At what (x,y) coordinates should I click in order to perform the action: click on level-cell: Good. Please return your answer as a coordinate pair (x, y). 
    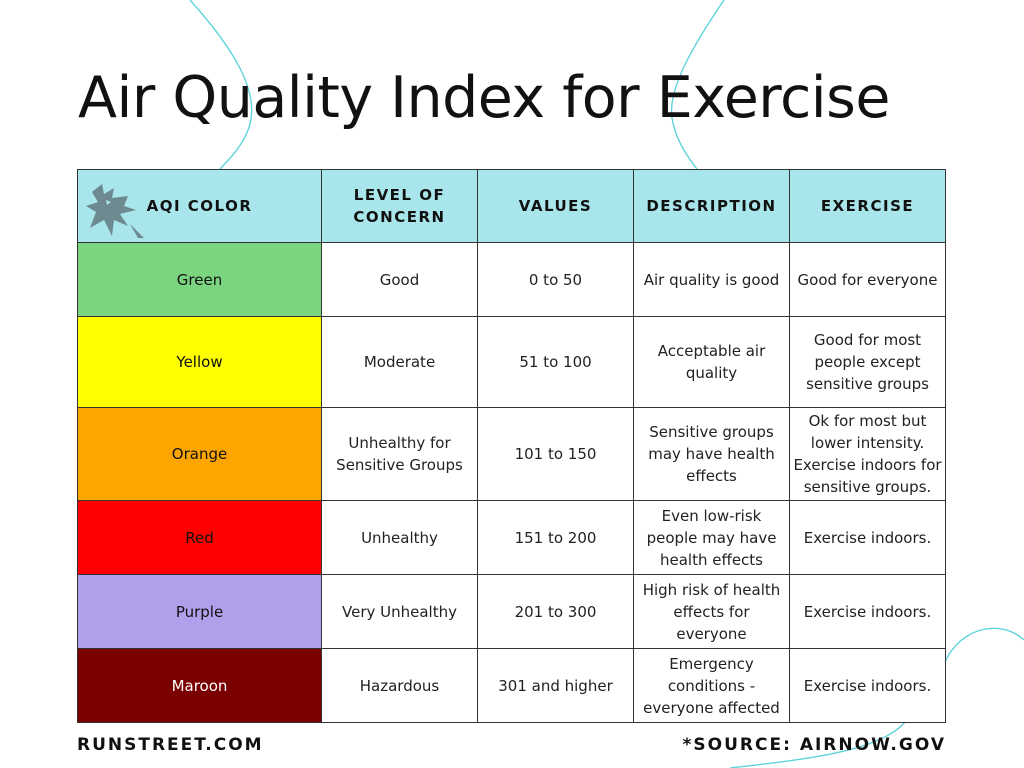
    Looking at the image, I should click on (399, 279).